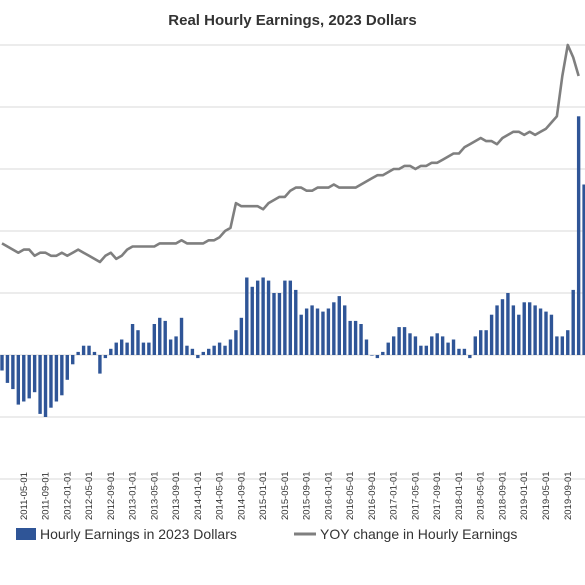 The image size is (585, 585). Describe the element at coordinates (328, 495) in the screenshot. I see `x-tick-label: 2016-01-01` at that location.